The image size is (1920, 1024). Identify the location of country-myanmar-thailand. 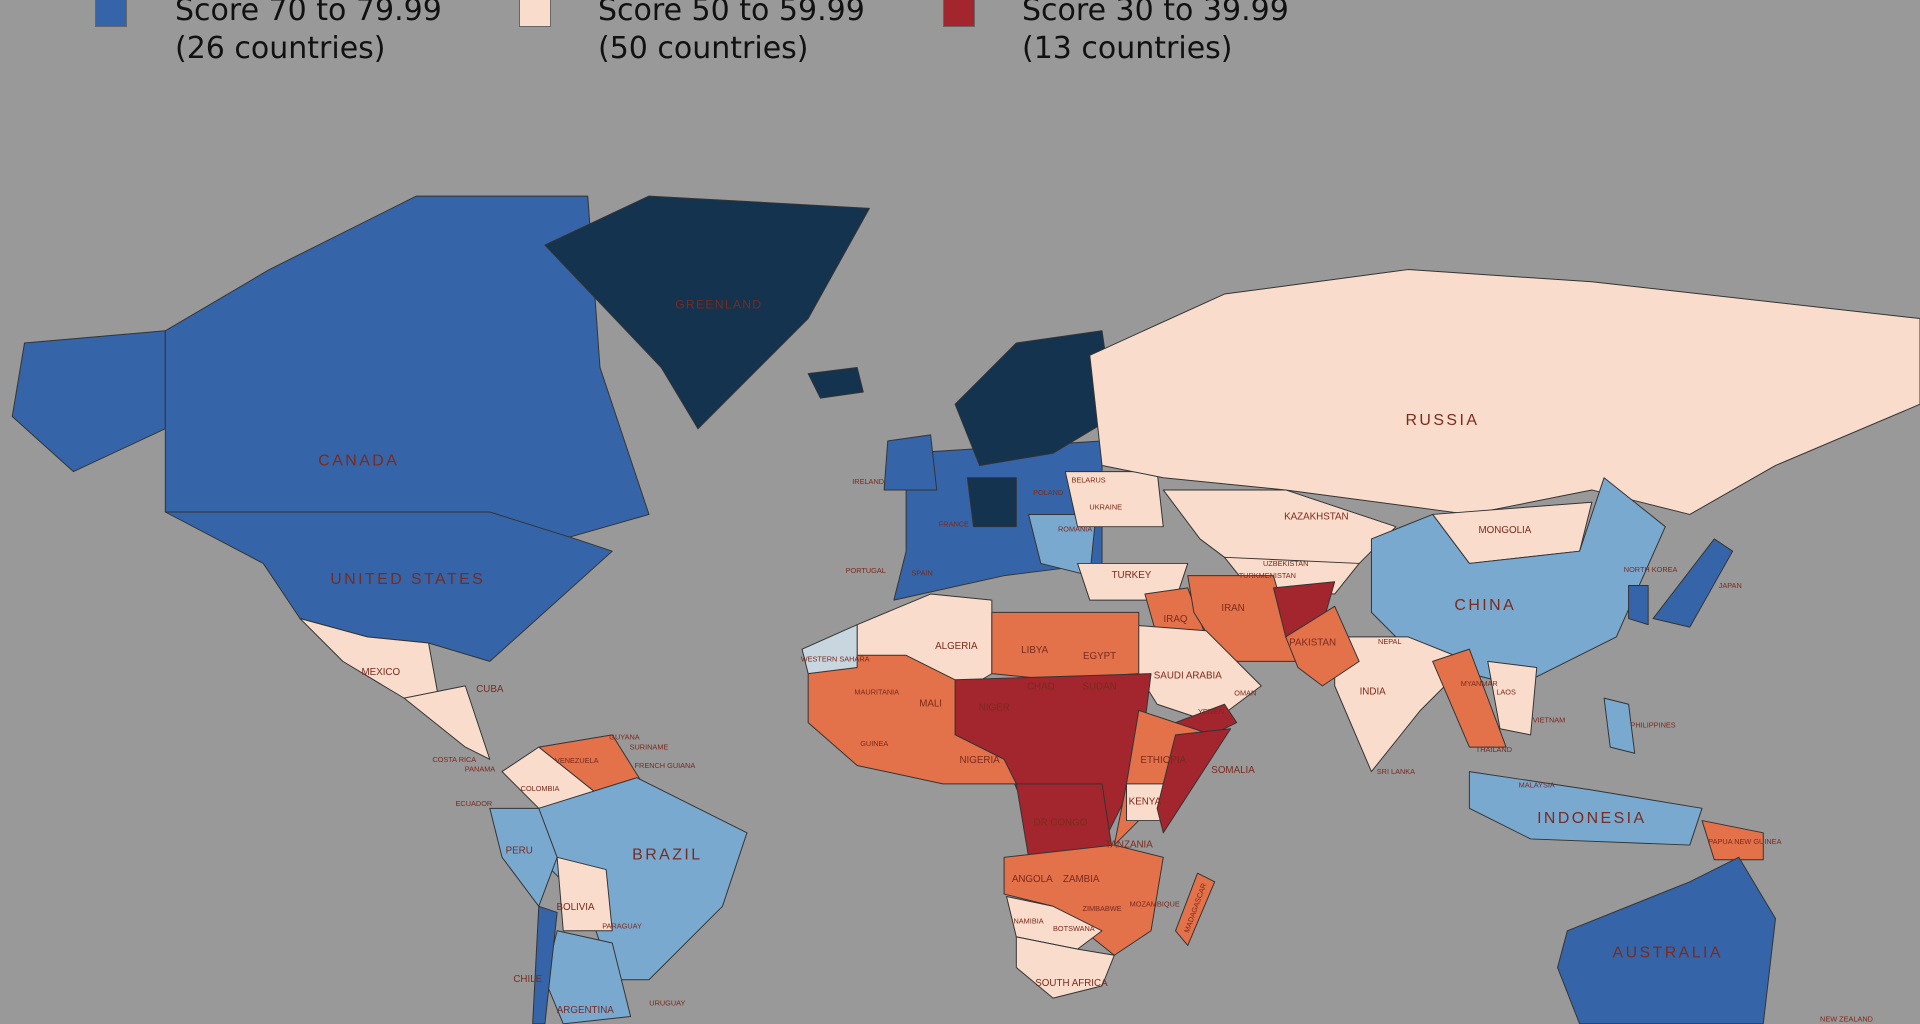
(1469, 698).